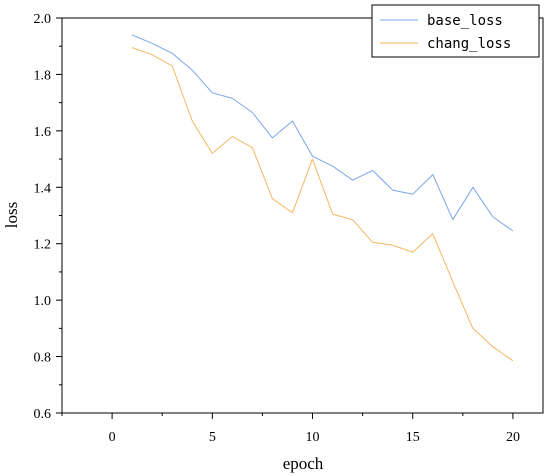 This screenshot has height=476, width=550. What do you see at coordinates (11, 215) in the screenshot?
I see `y-axis-label: loss` at bounding box center [11, 215].